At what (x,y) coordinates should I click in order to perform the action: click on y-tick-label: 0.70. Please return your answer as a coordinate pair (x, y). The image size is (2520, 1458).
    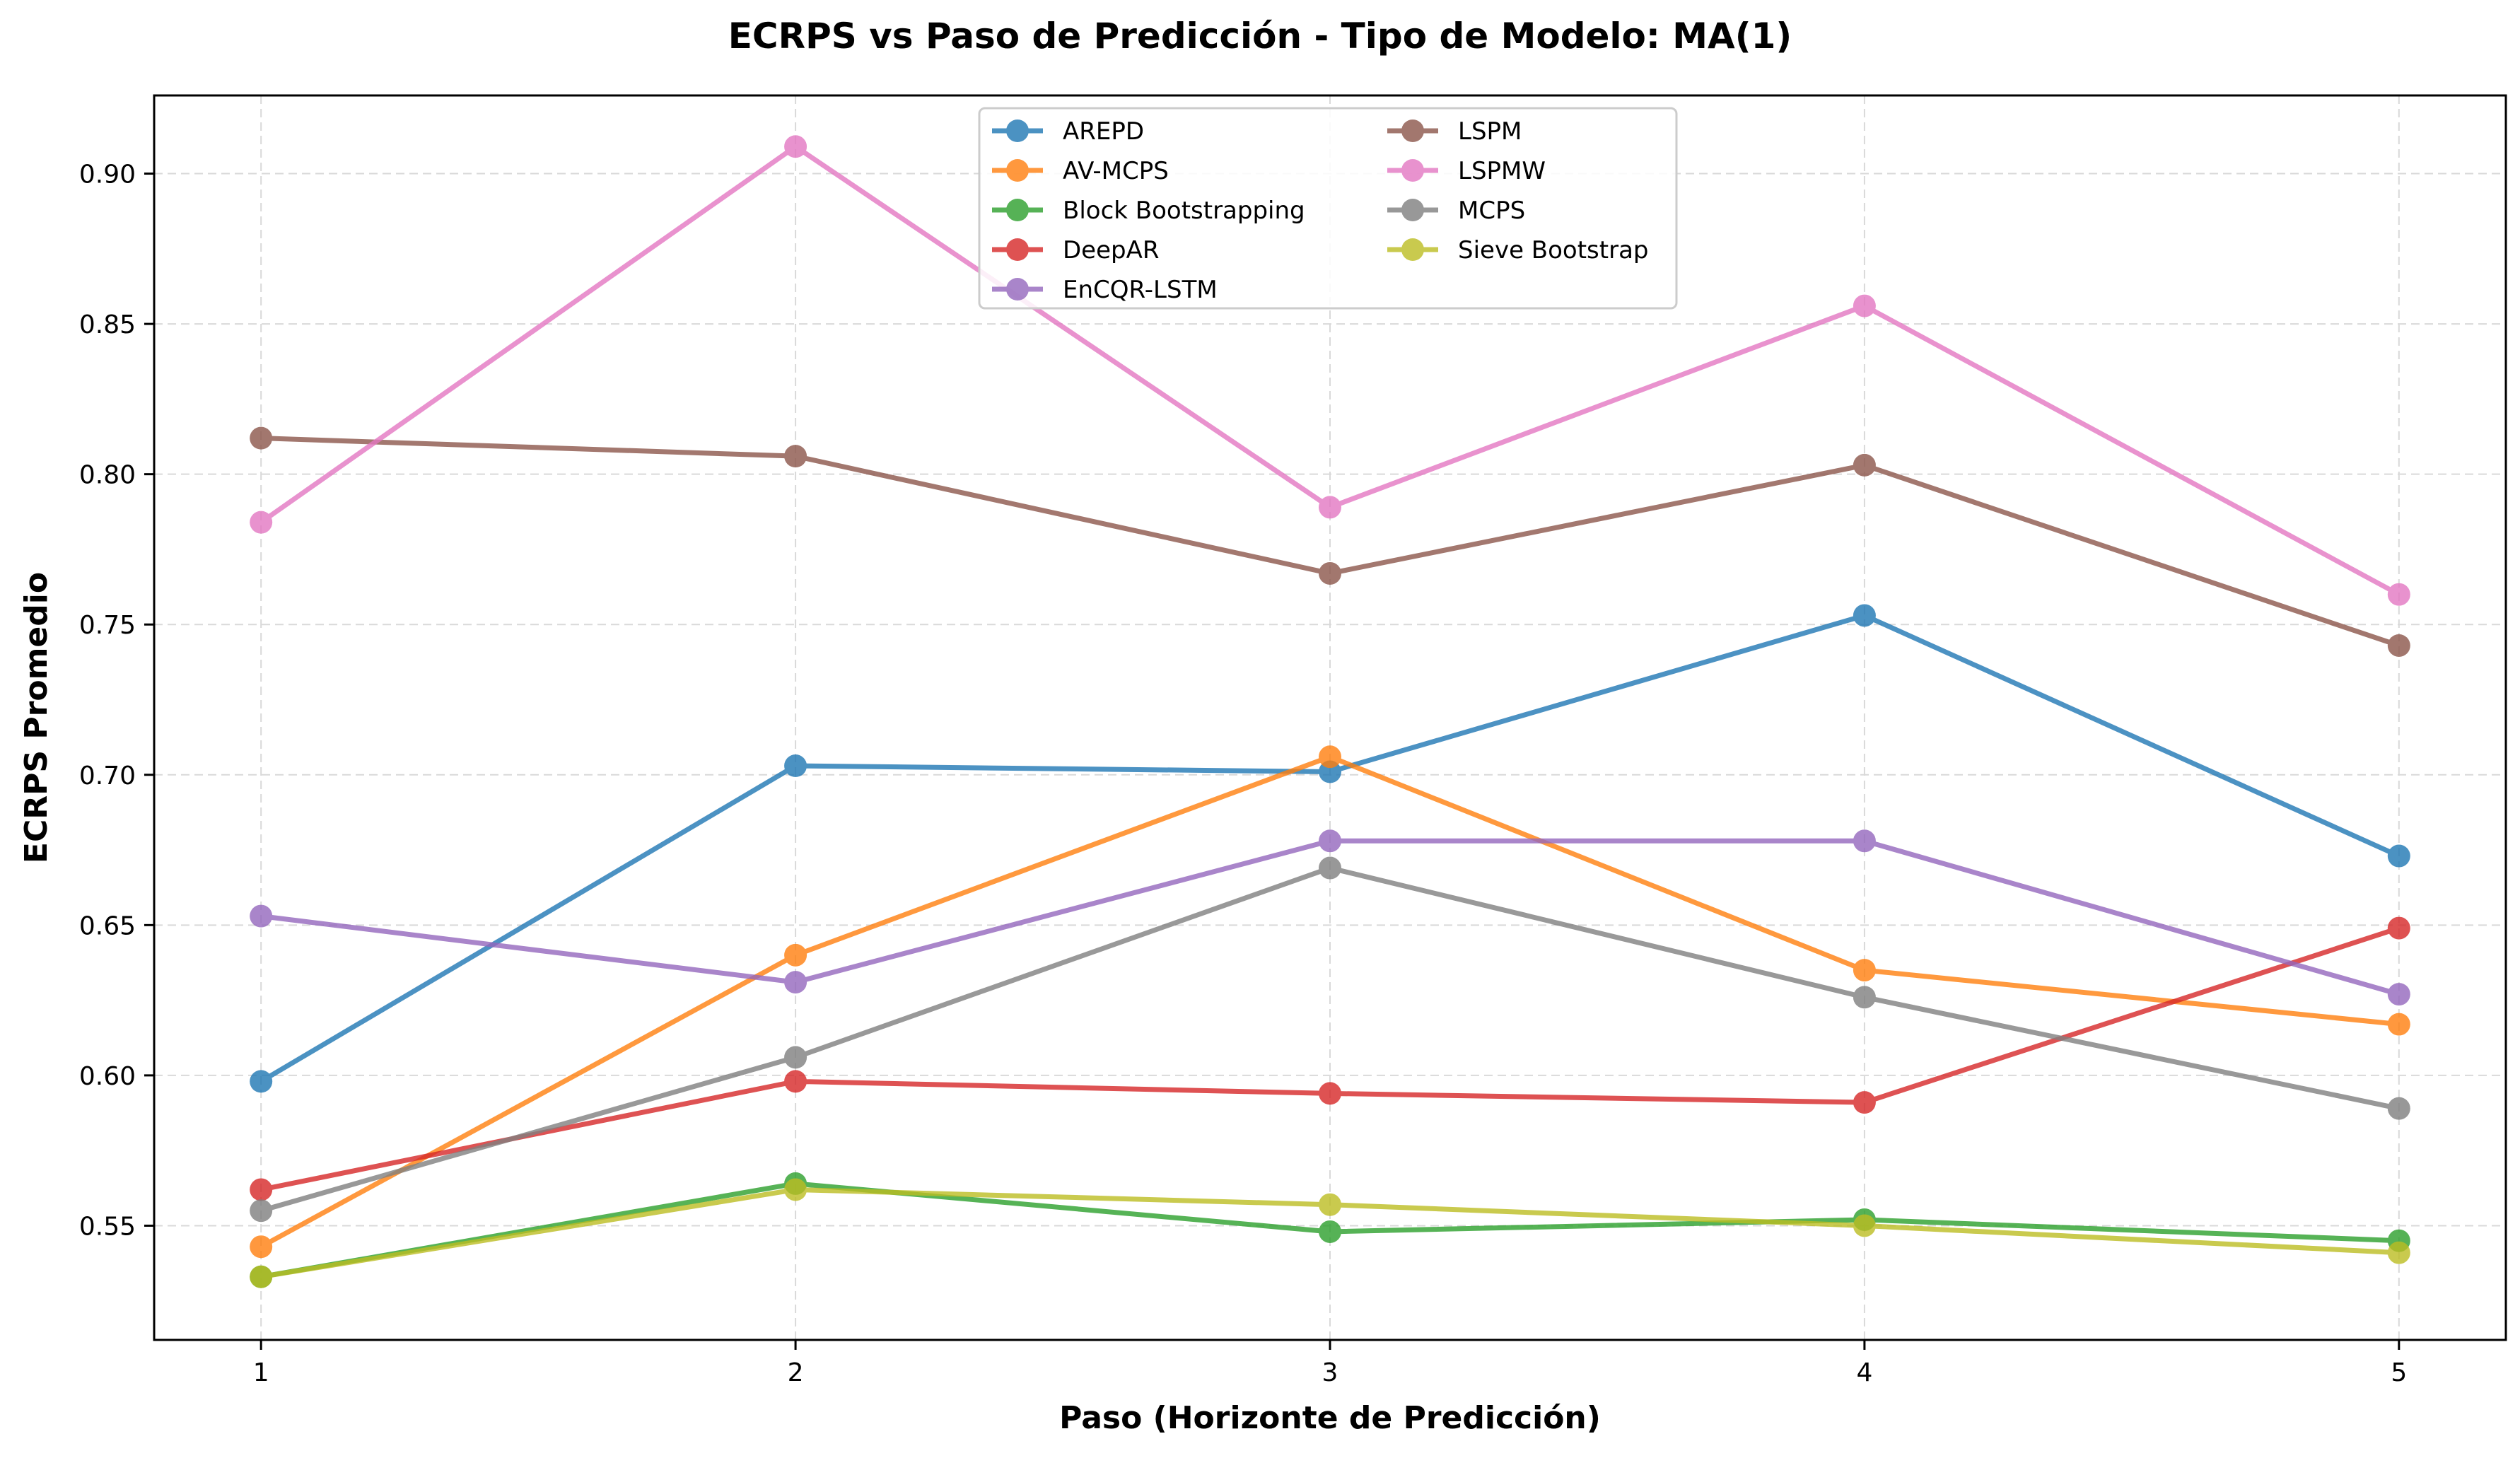
    Looking at the image, I should click on (108, 776).